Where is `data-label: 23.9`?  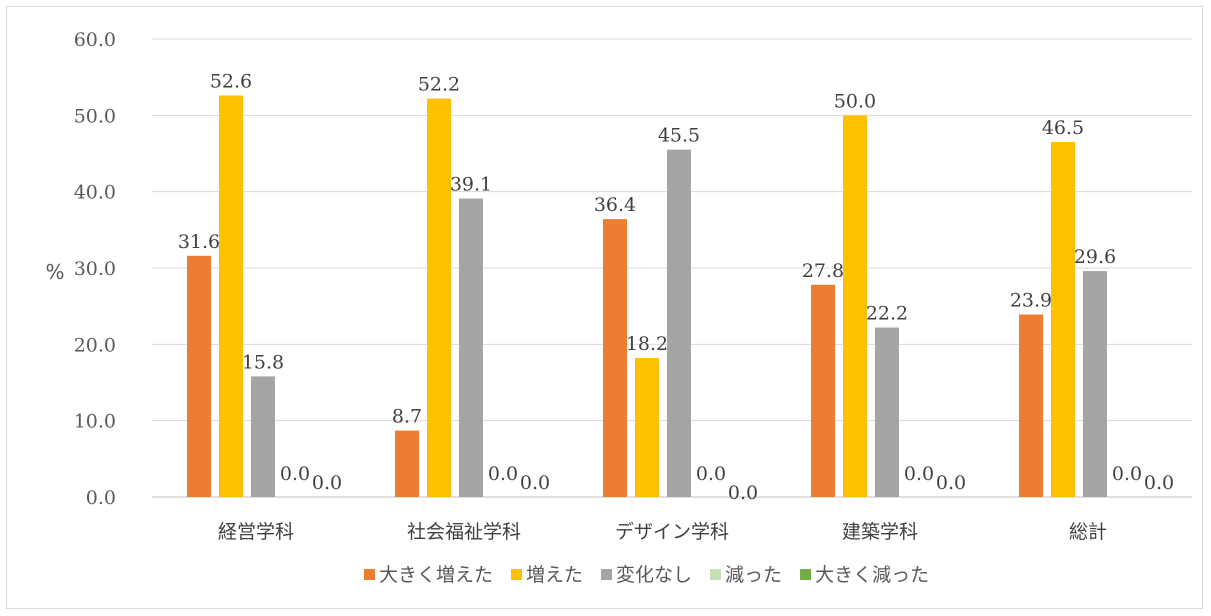
data-label: 23.9 is located at coordinates (1031, 301).